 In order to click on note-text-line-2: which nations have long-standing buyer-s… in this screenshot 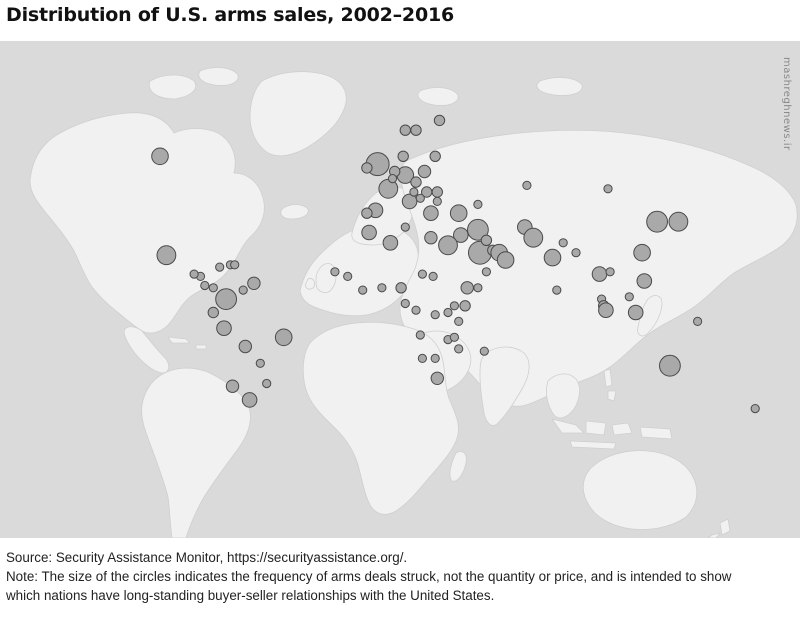, I will do `click(250, 595)`.